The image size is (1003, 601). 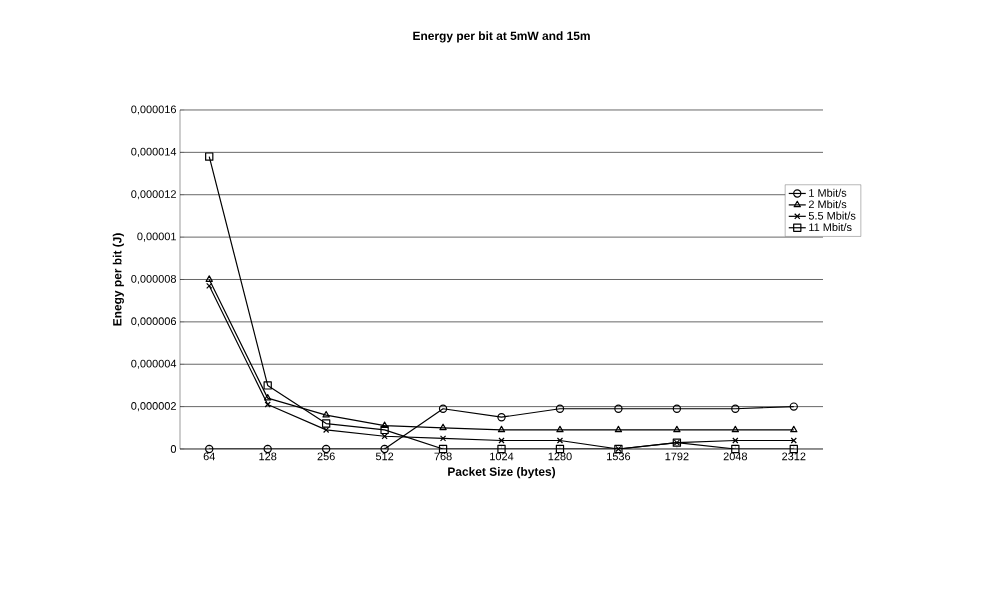 What do you see at coordinates (326, 456) in the screenshot?
I see `x-tick-label: 256` at bounding box center [326, 456].